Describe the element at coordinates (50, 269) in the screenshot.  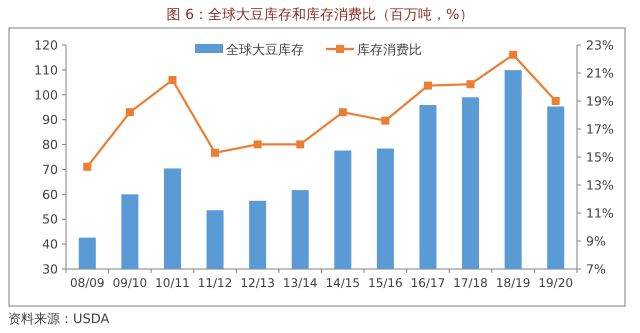
I see `y-tick-label: 30` at that location.